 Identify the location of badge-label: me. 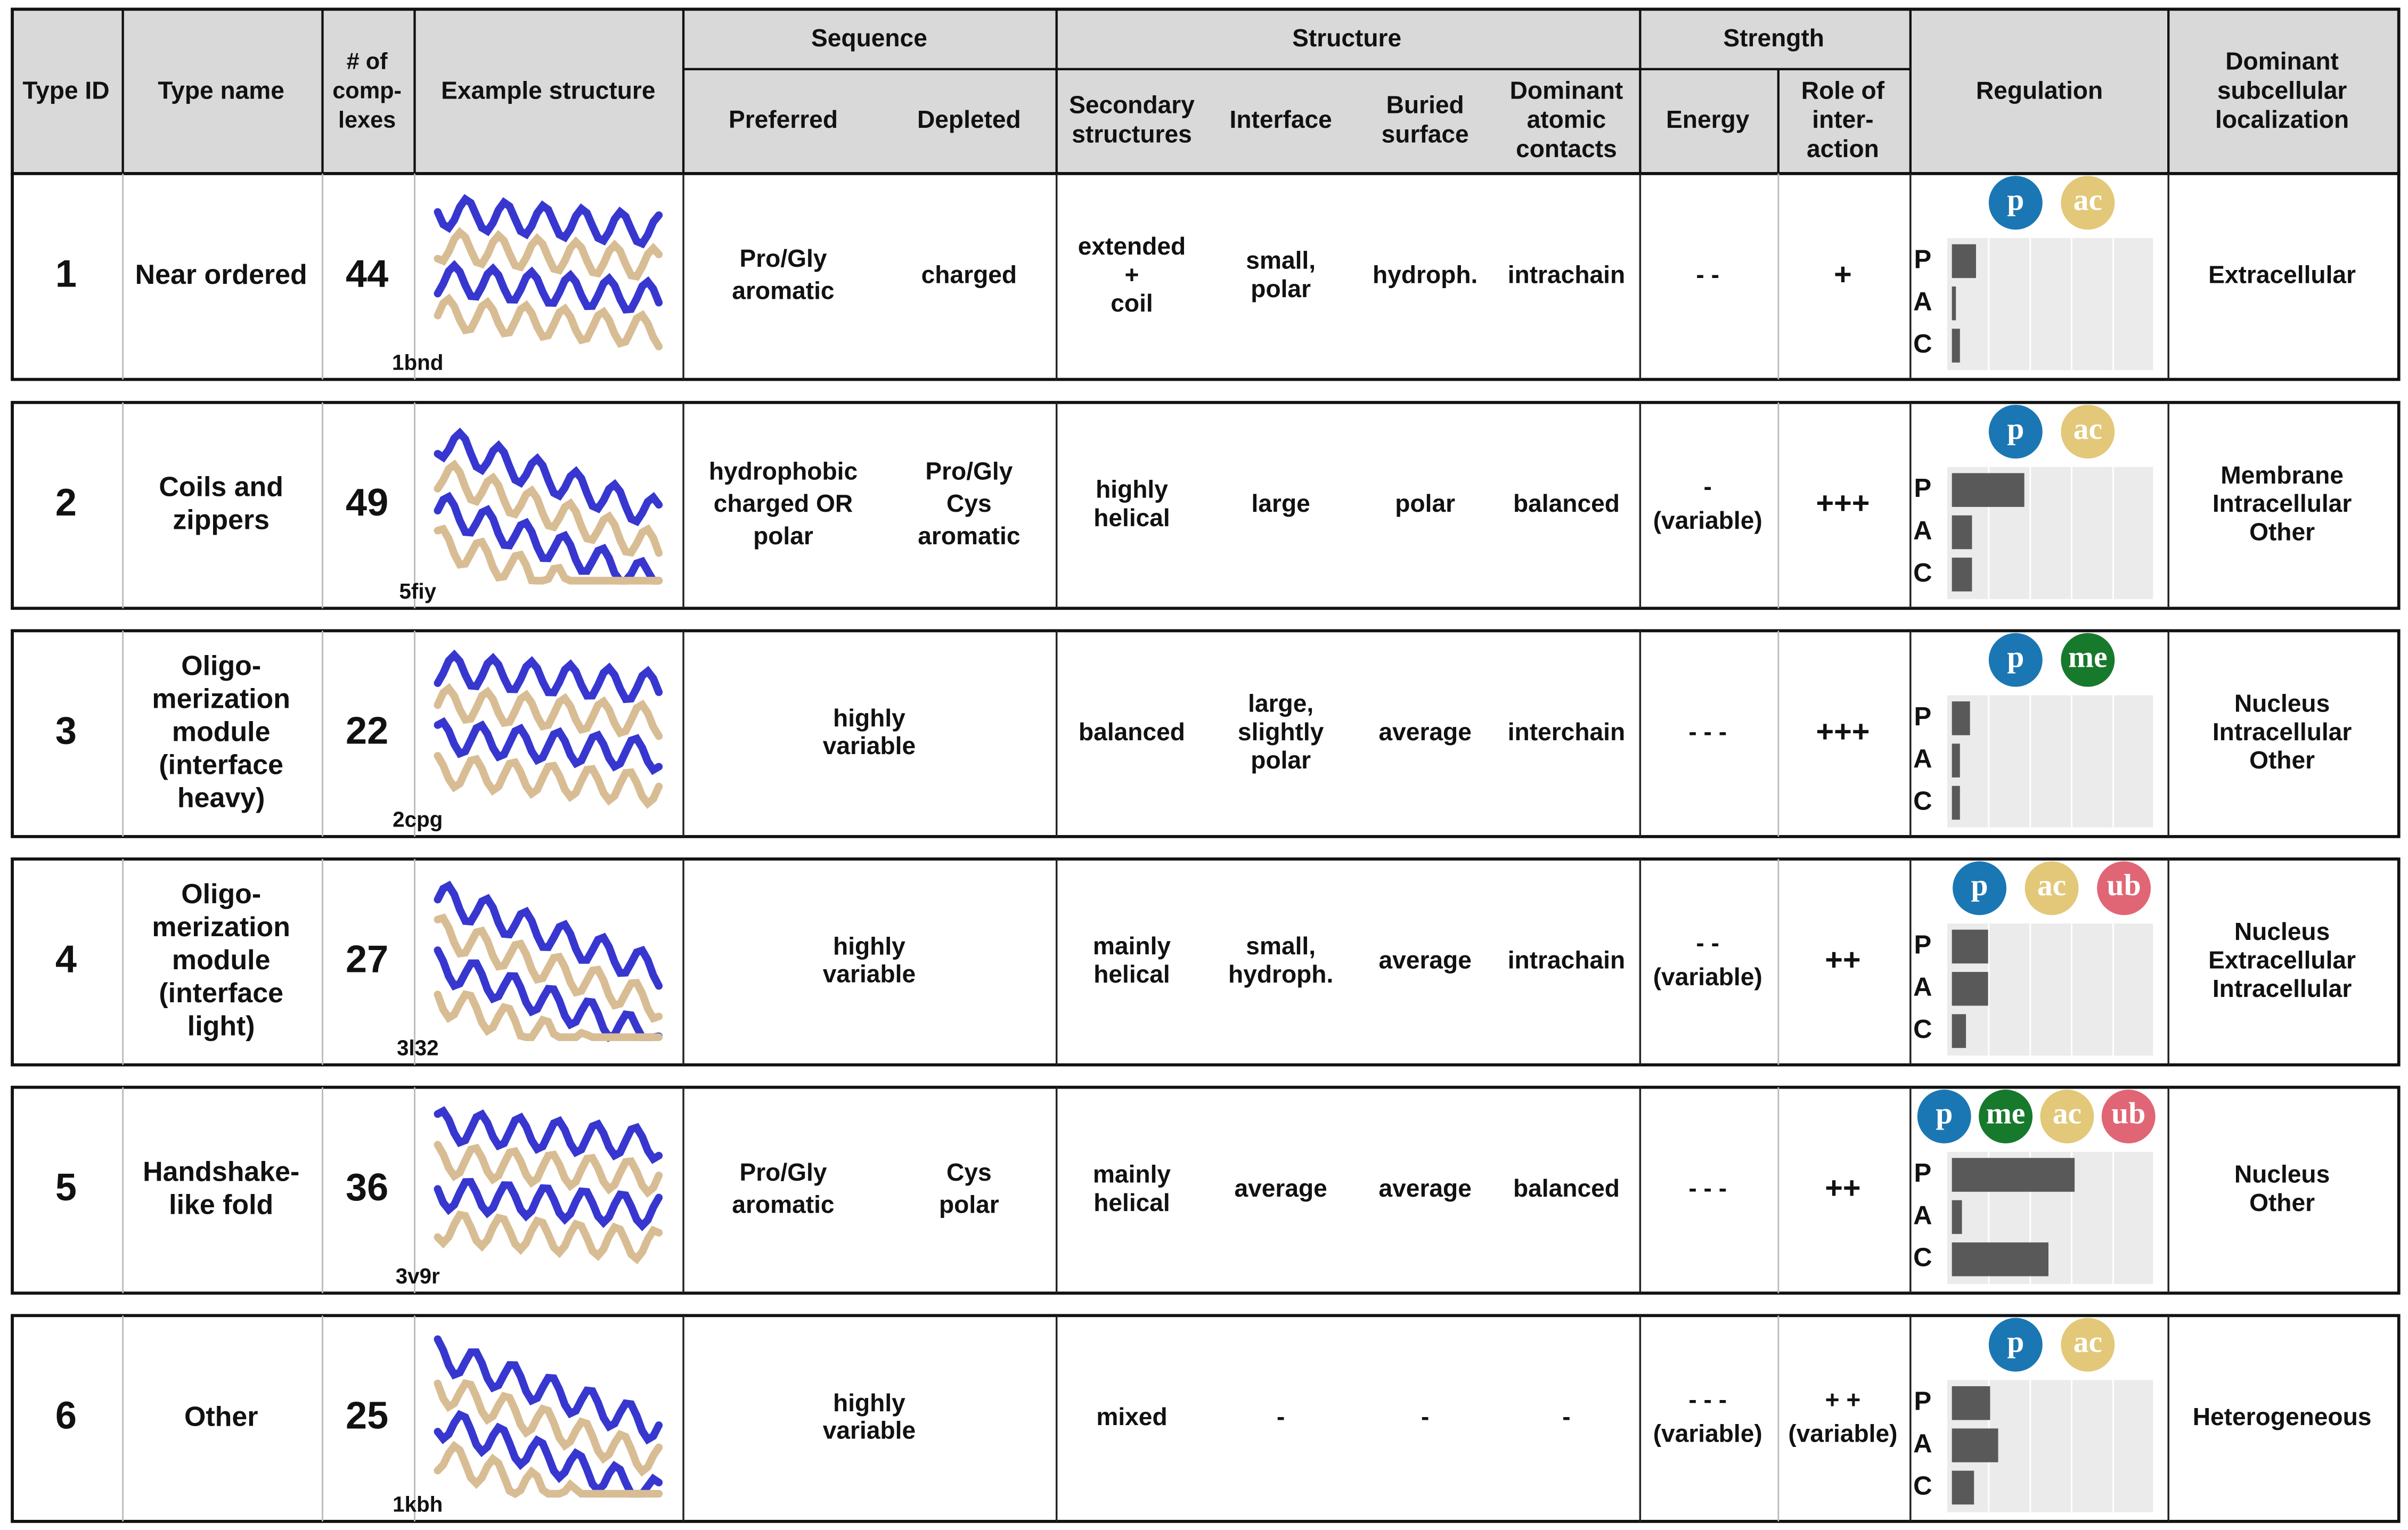
(2006, 1114).